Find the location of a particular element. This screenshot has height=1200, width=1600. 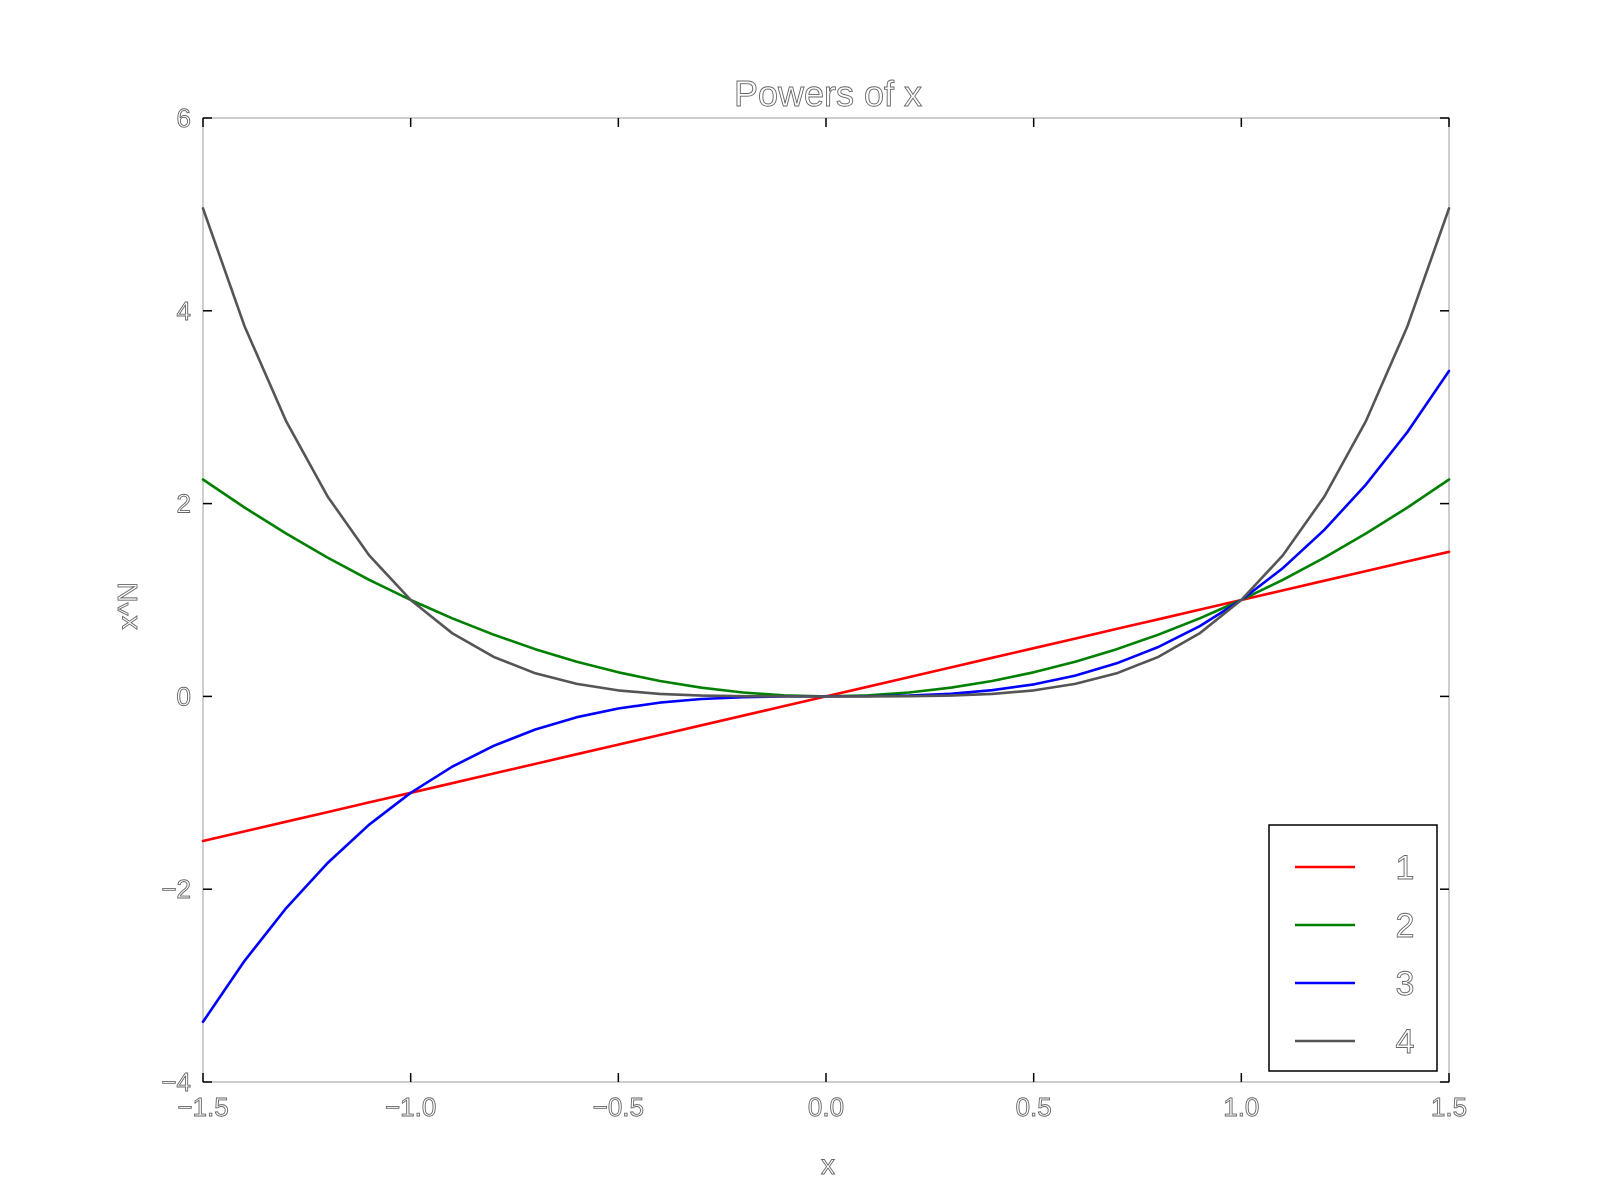

y-tick-label: 2 is located at coordinates (184, 504).